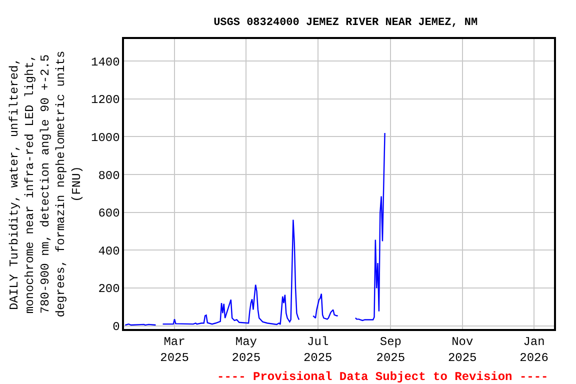 This screenshot has width=576, height=384. Describe the element at coordinates (109, 175) in the screenshot. I see `y-tick-label: 800` at that location.